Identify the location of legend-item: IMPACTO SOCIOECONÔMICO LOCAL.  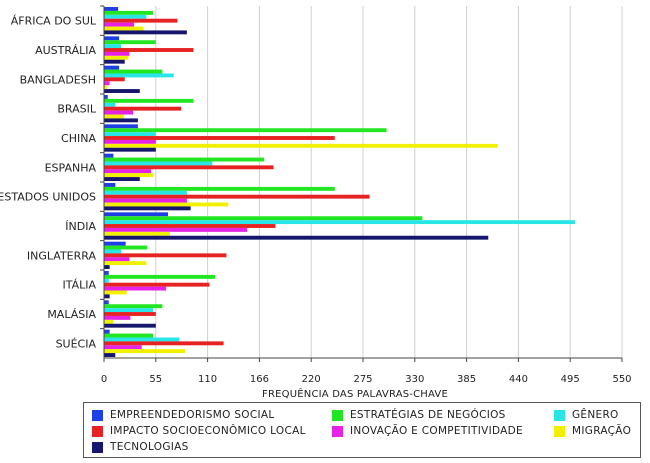
(199, 431).